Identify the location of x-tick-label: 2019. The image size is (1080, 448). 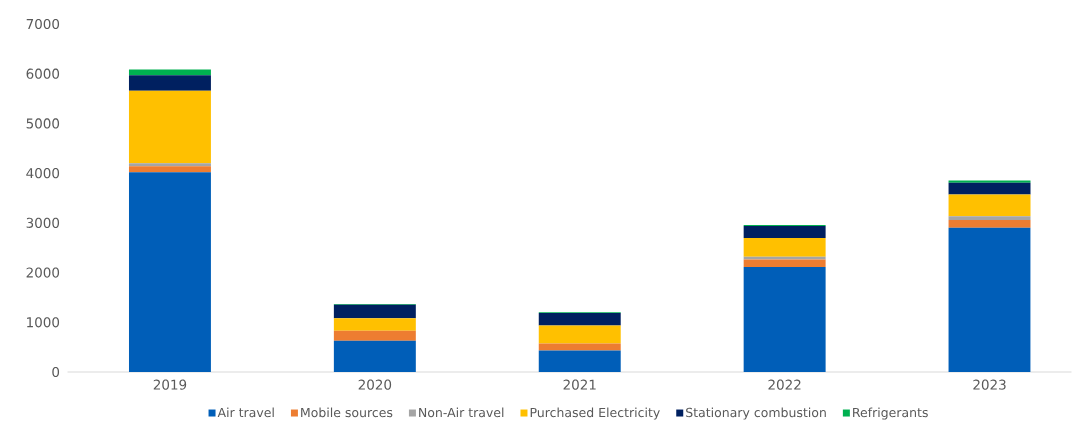
(170, 384).